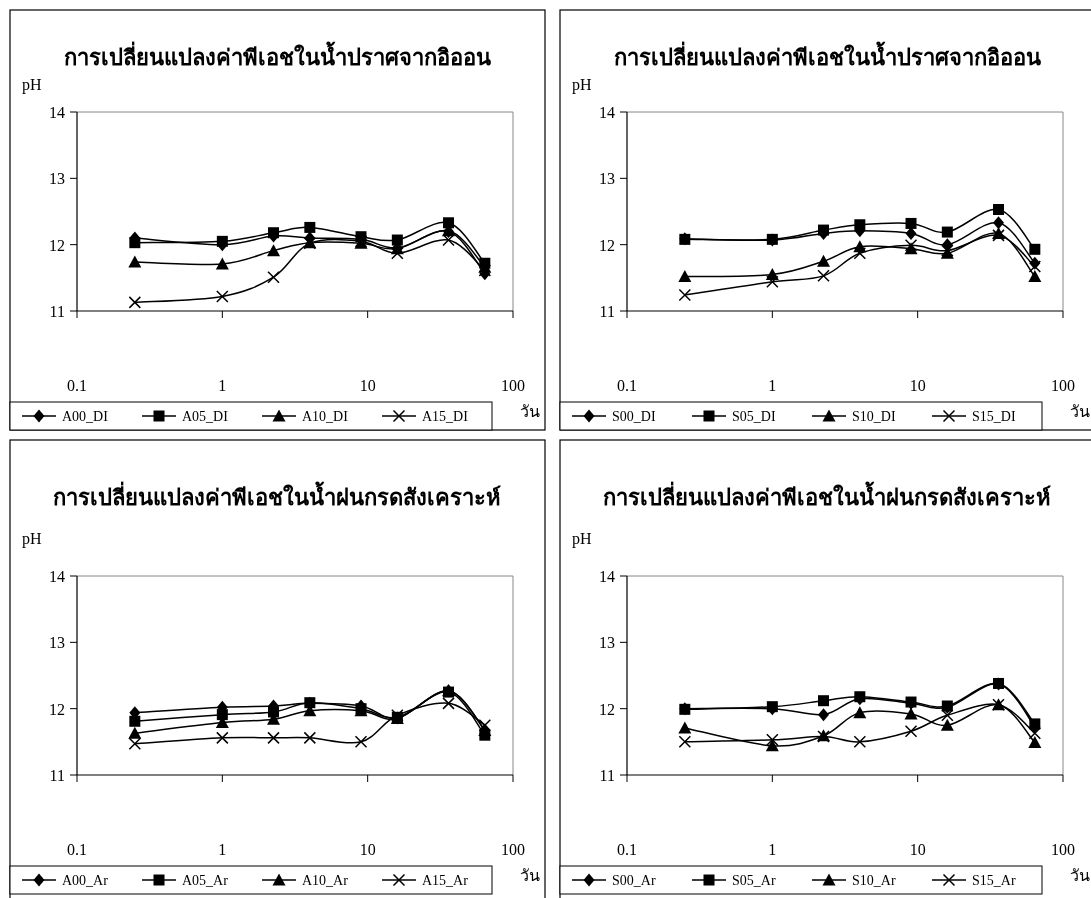  I want to click on legend-label: A15_DI, so click(445, 416).